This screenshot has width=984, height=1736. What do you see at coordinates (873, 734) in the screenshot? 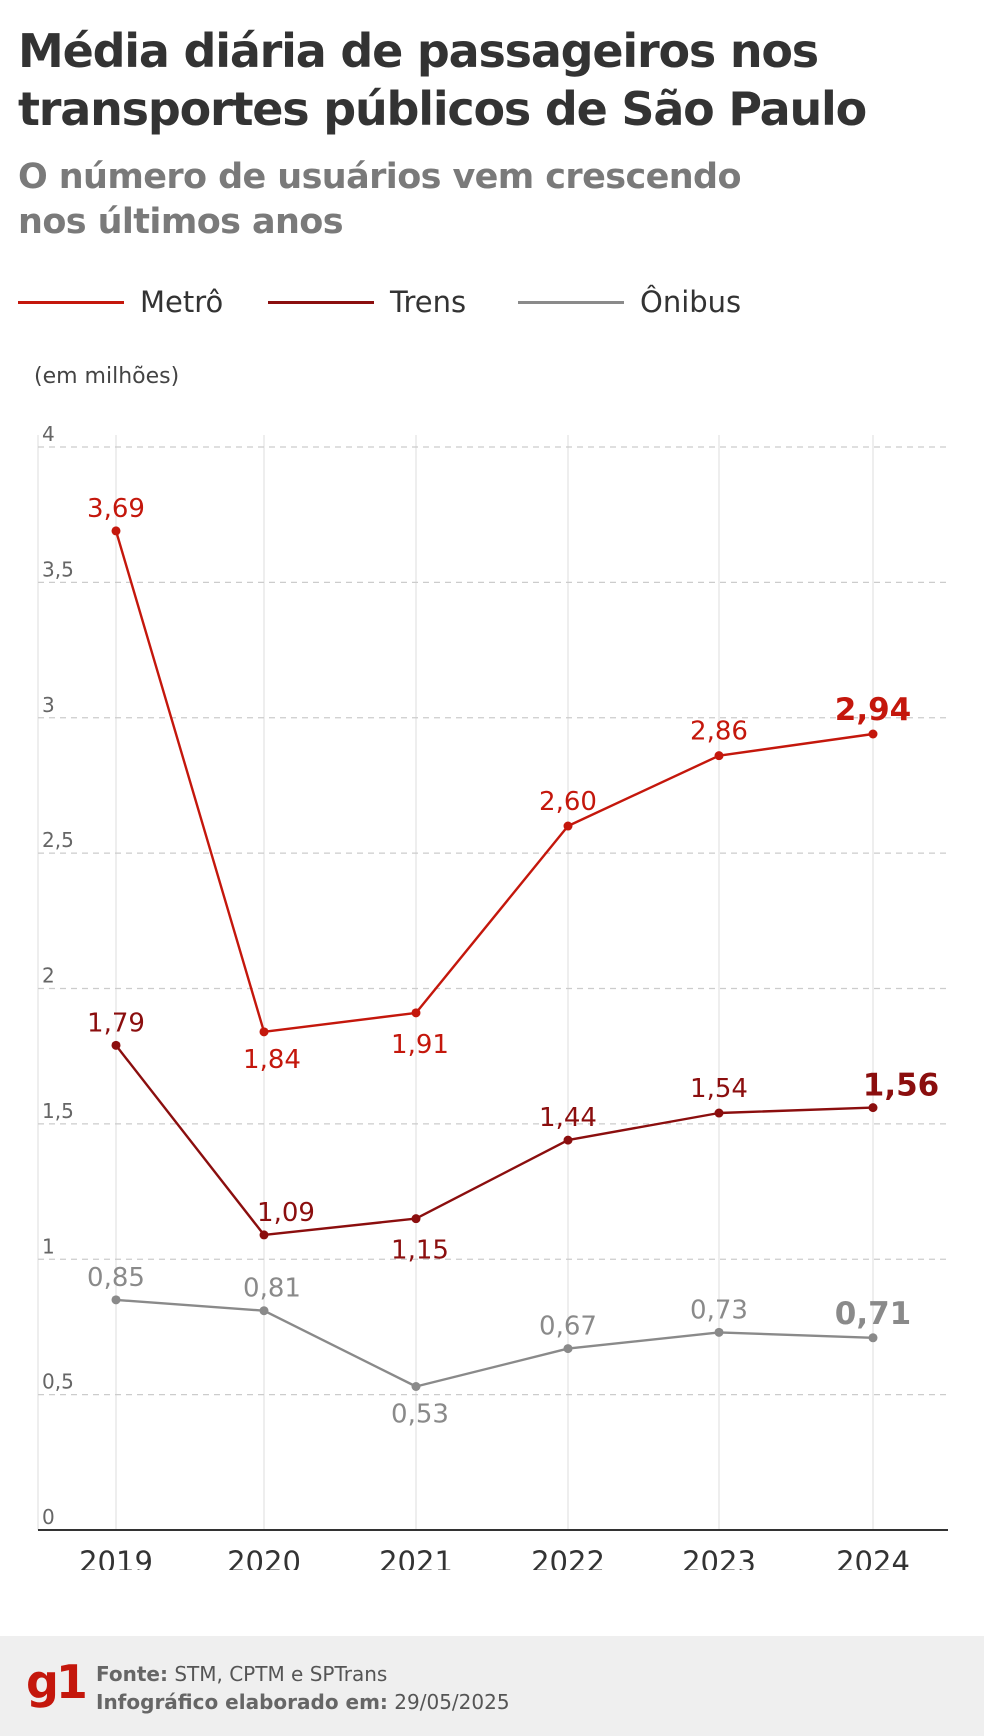
I see `data-point-metro-2024` at bounding box center [873, 734].